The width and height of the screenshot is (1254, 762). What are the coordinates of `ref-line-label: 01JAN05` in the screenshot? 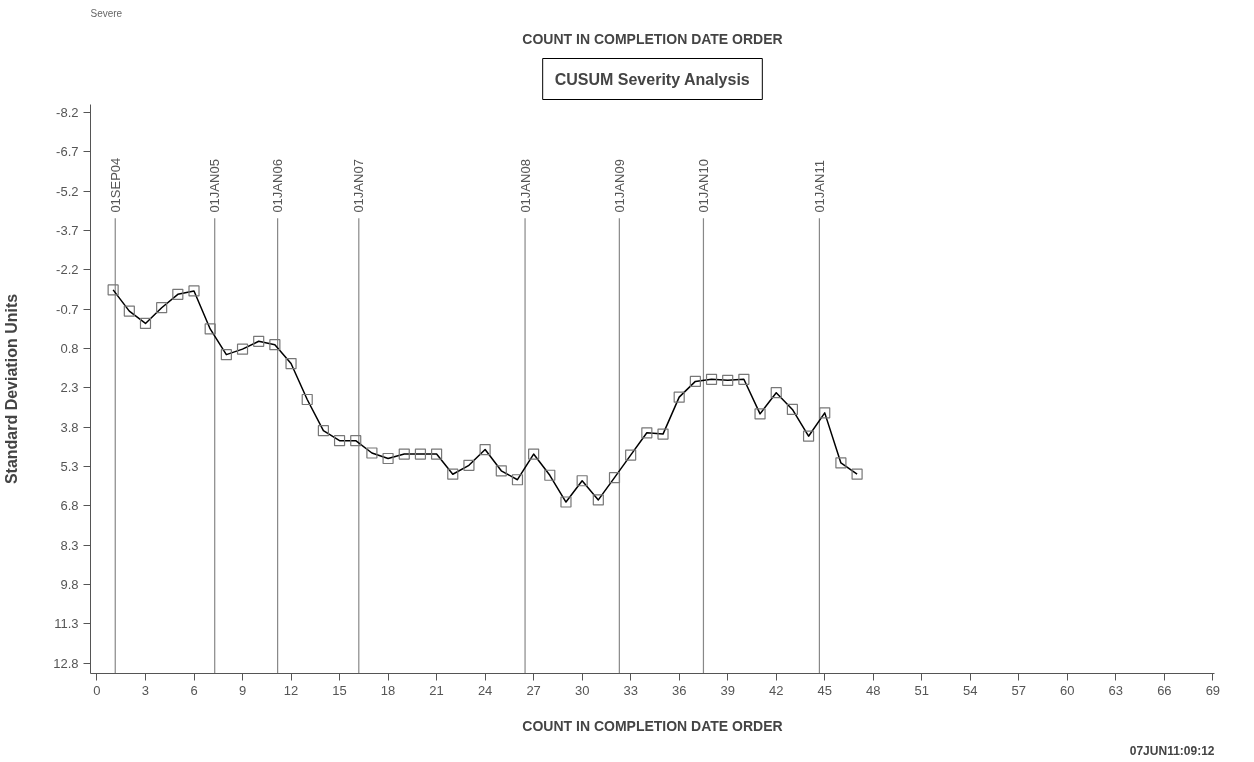 It's located at (215, 186).